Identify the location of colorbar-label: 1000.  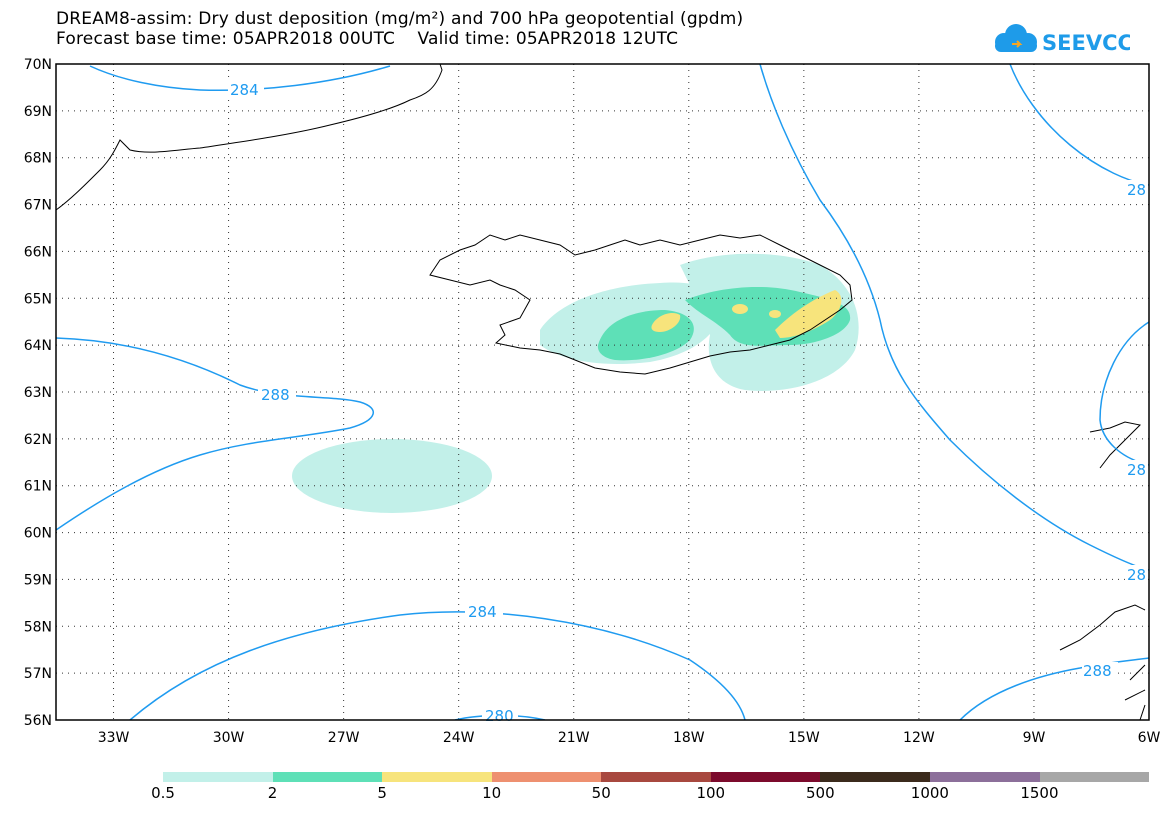
(929, 793).